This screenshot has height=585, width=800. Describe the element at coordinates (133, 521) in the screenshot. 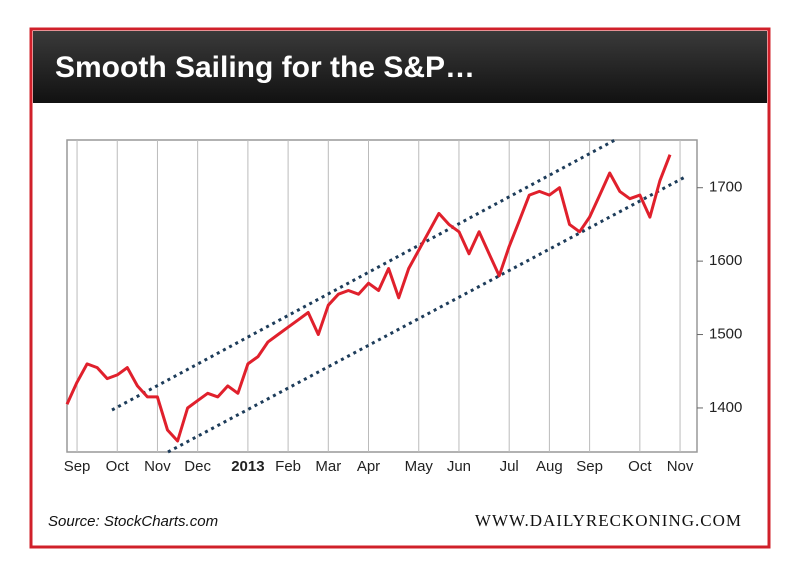

I see `source: Source: StockCharts.com` at that location.